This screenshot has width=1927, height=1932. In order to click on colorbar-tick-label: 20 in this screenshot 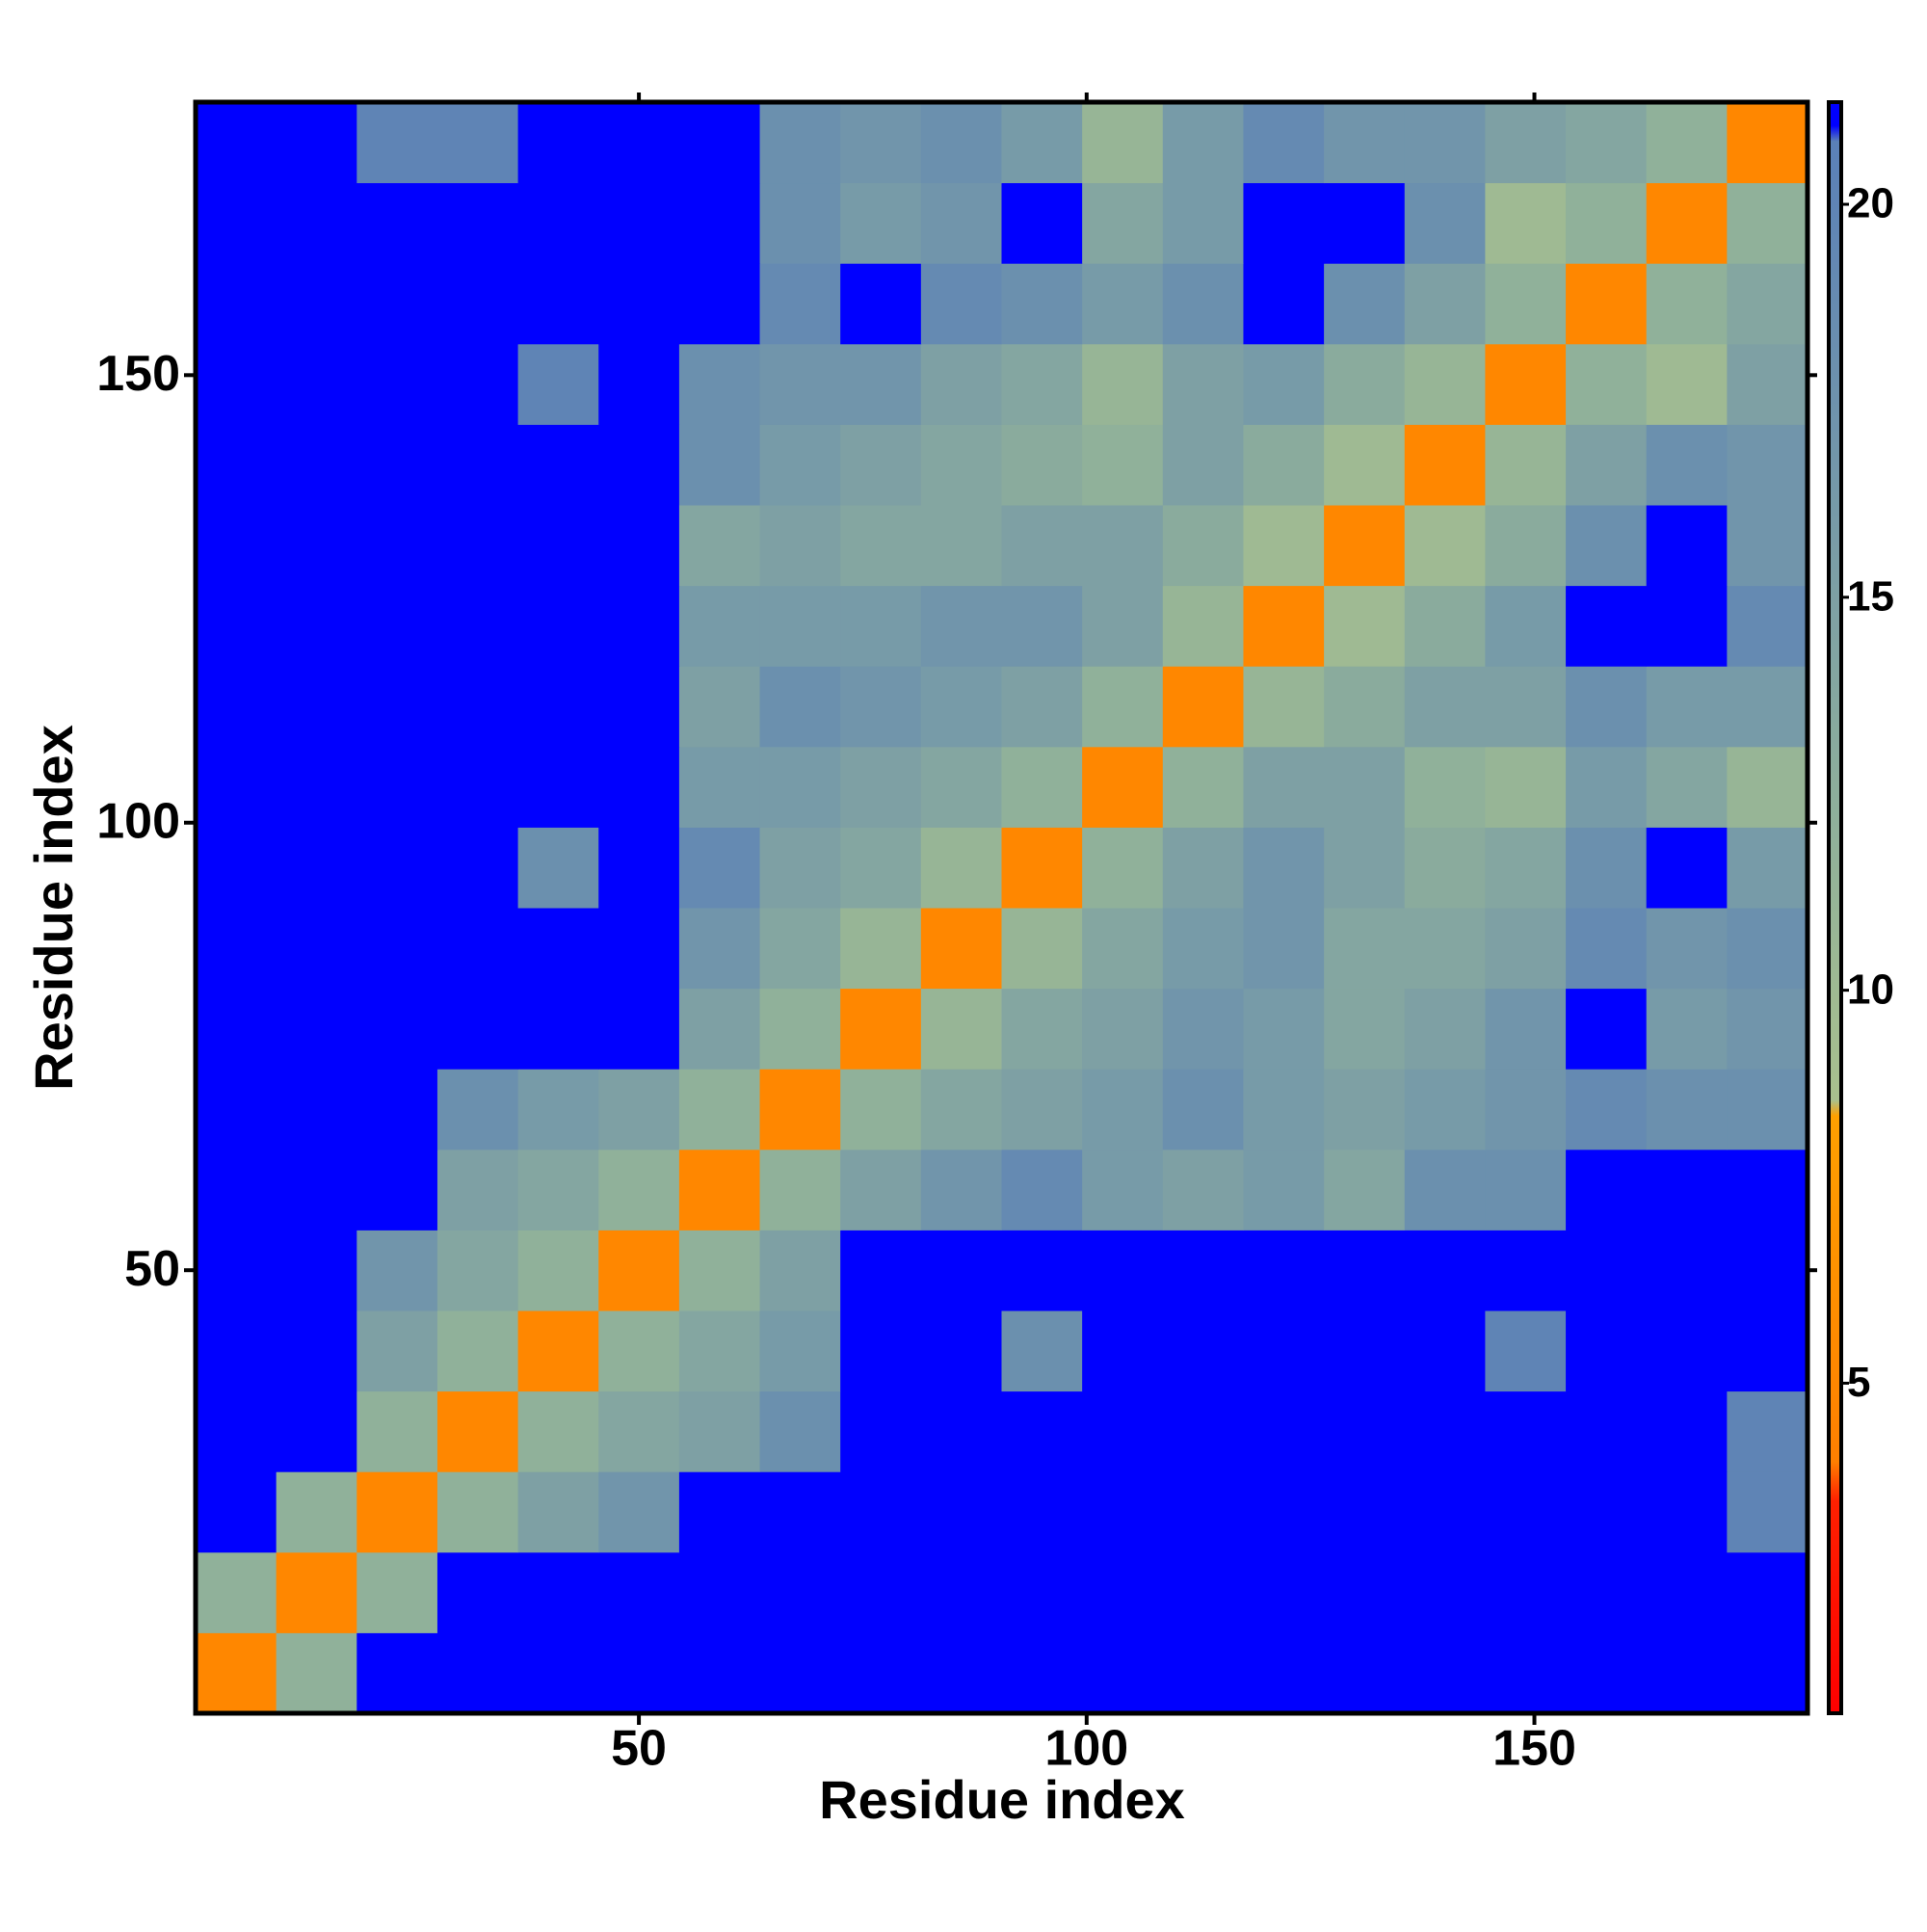, I will do `click(1871, 203)`.